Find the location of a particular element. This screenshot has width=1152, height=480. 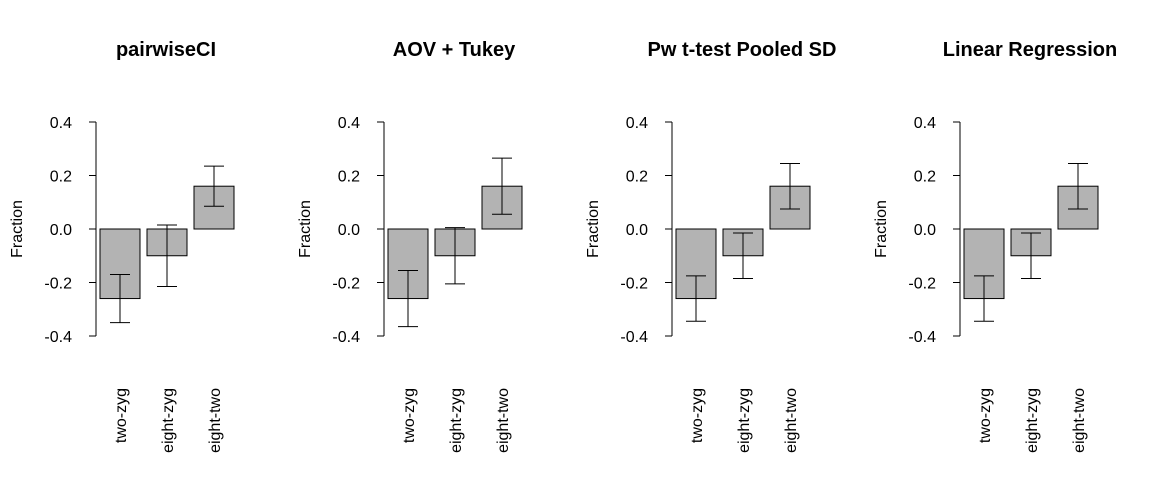

chart-title: Linear Regression is located at coordinates (1030, 50).